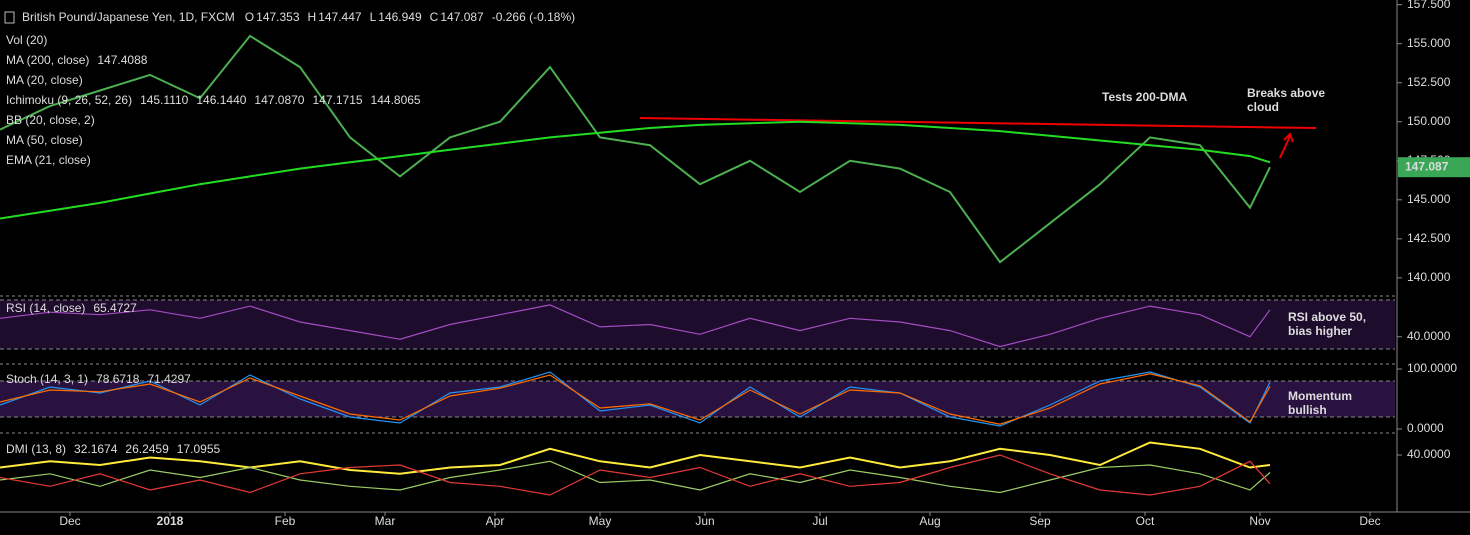  Describe the element at coordinates (462, 17) in the screenshot. I see `ohlc-value: 147.087` at that location.